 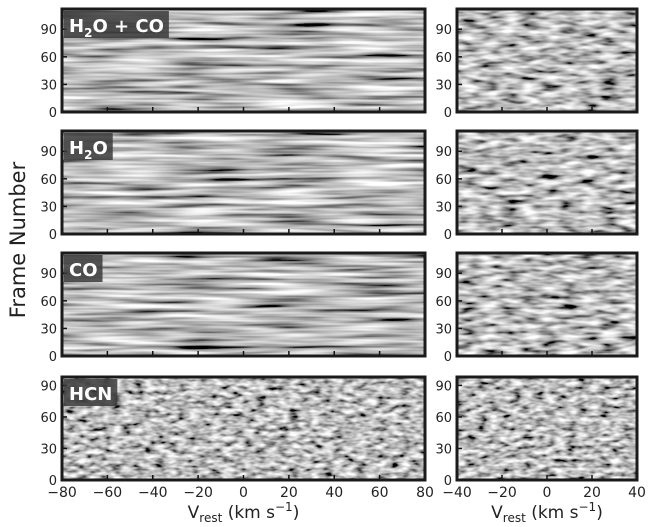 What do you see at coordinates (380, 493) in the screenshot?
I see `x-tick-label: 60` at bounding box center [380, 493].